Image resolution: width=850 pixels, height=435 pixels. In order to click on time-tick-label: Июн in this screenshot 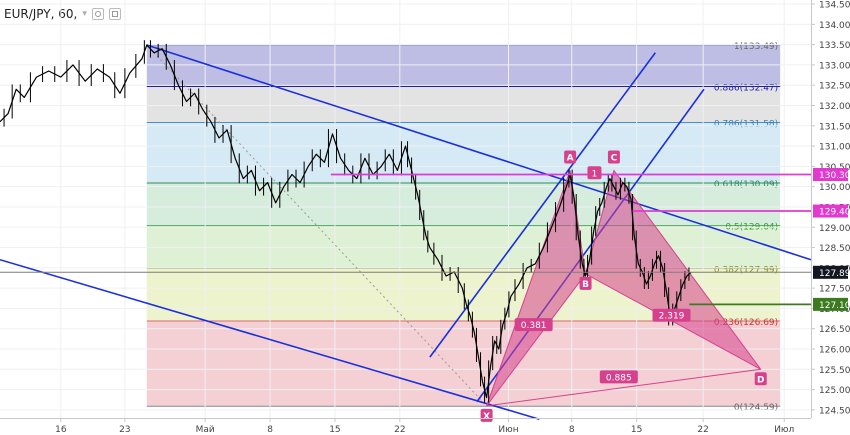, I will do `click(508, 430)`.